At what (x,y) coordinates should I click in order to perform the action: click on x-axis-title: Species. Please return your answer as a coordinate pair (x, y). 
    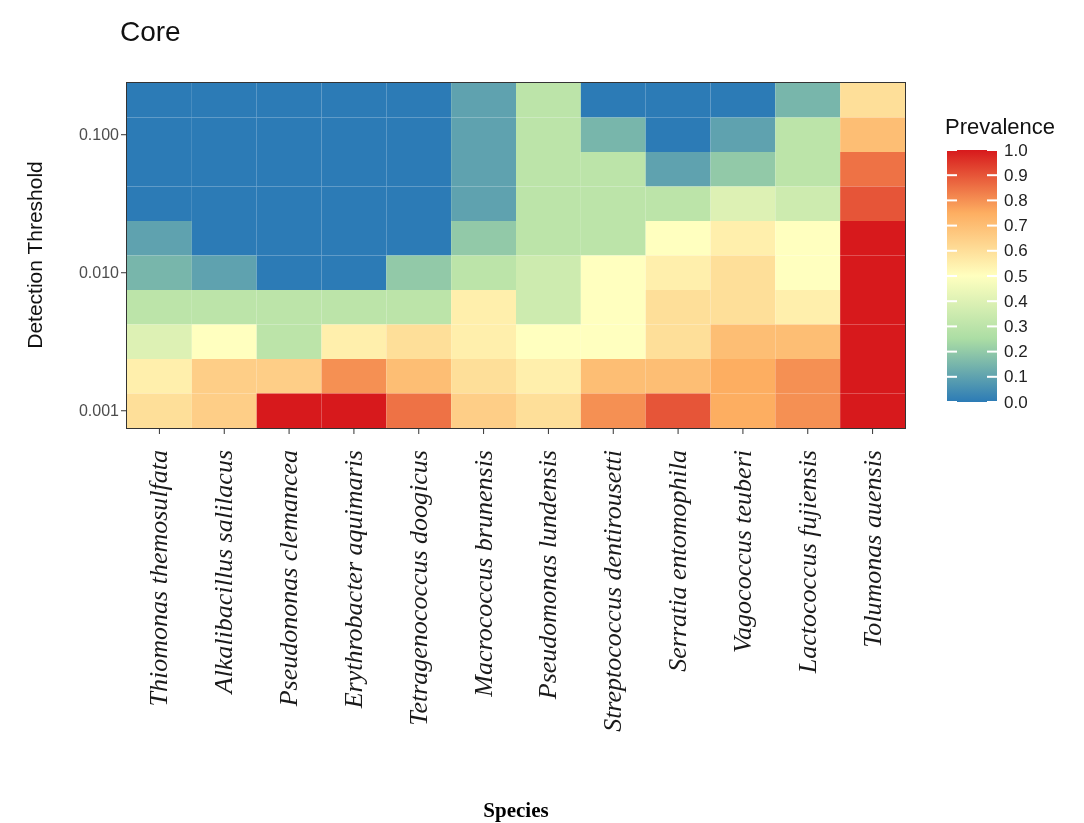
    Looking at the image, I should click on (516, 810).